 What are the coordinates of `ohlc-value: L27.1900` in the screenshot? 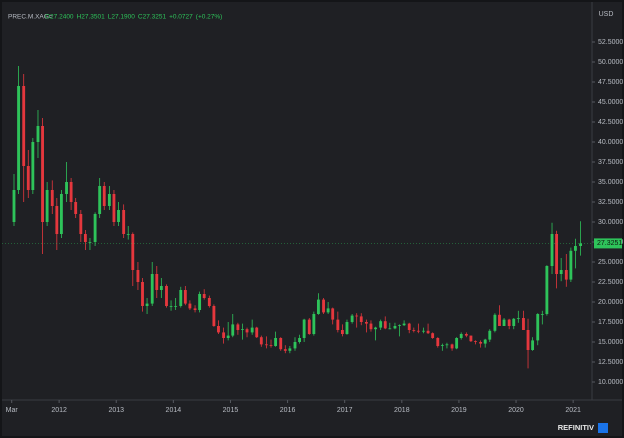 It's located at (121, 17).